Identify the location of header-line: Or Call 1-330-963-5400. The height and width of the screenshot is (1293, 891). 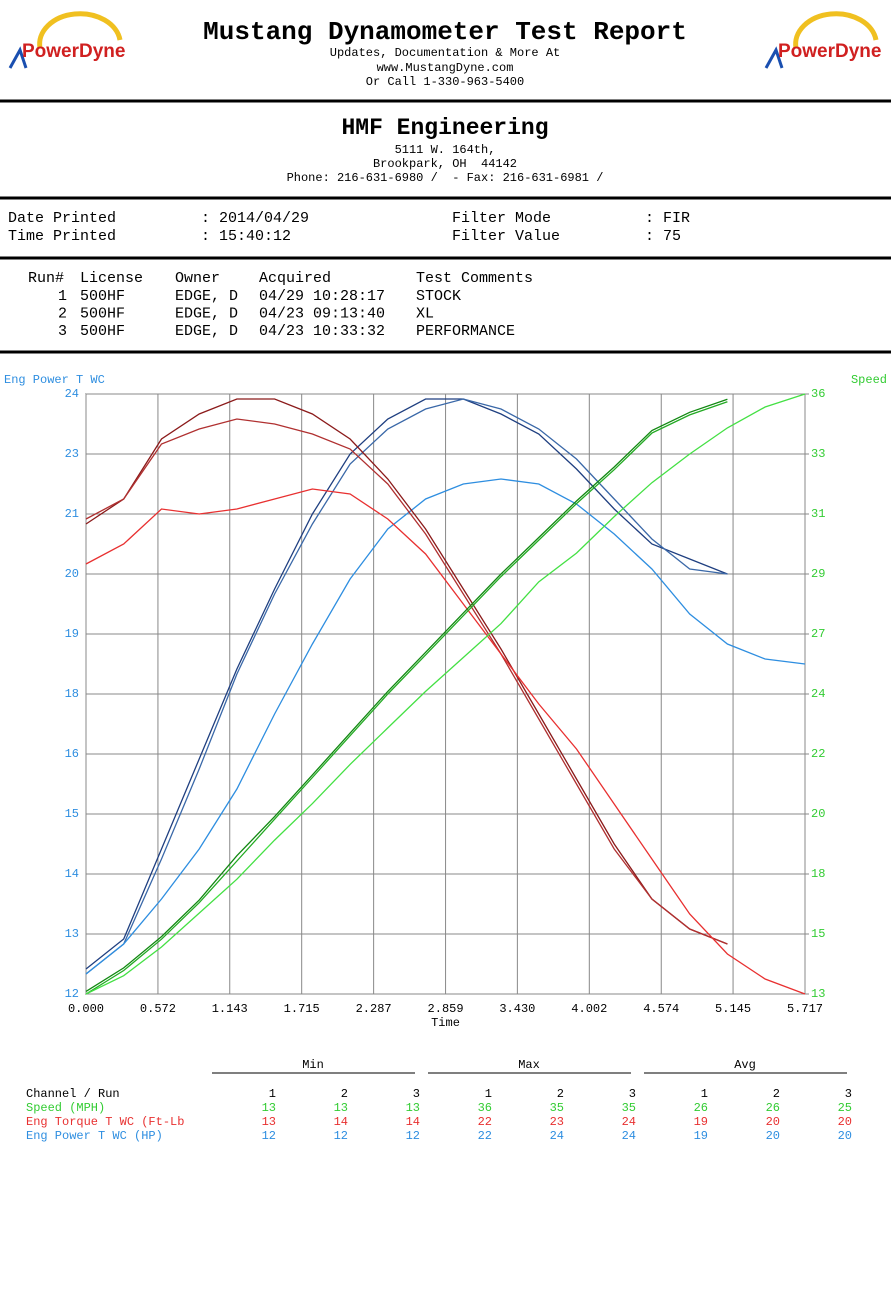
(445, 82).